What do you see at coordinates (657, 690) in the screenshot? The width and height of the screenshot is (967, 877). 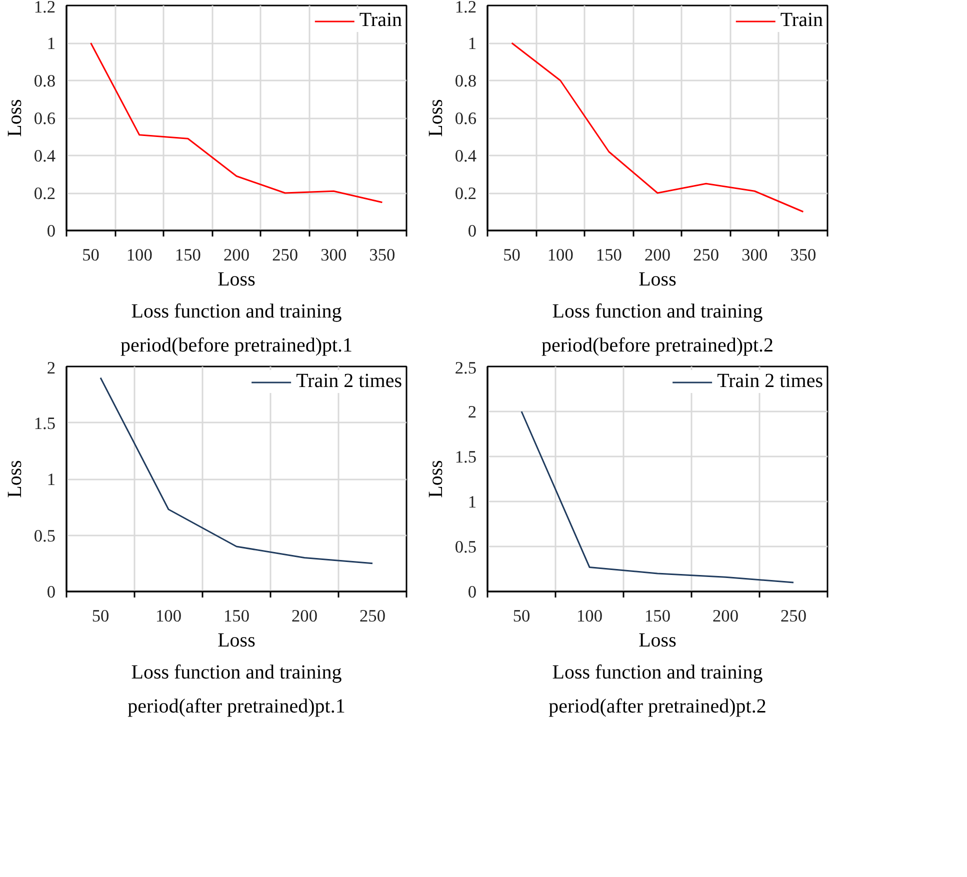 I see `text: Loss function and training period(after pretrained)pt.2` at bounding box center [657, 690].